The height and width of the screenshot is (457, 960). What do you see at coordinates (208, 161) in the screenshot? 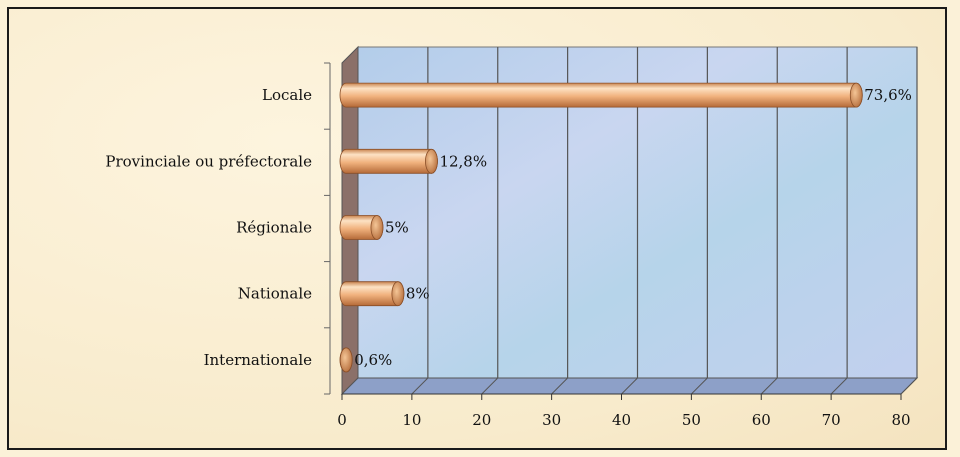
I see `category-label: Provinciale ou préfectorale` at bounding box center [208, 161].